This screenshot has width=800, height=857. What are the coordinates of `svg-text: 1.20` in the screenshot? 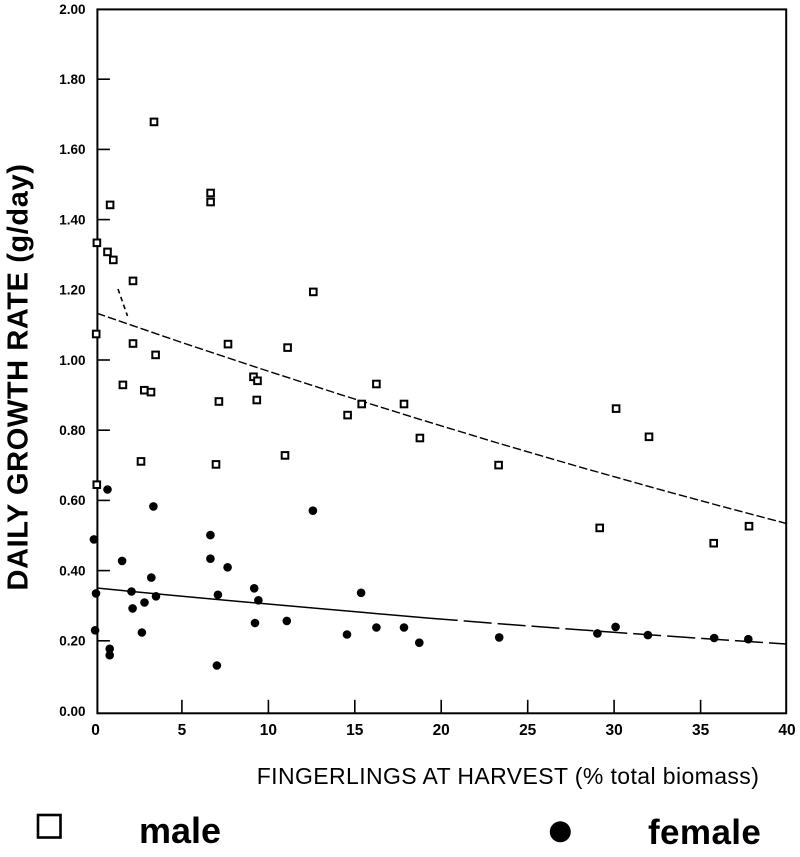 It's located at (72, 290).